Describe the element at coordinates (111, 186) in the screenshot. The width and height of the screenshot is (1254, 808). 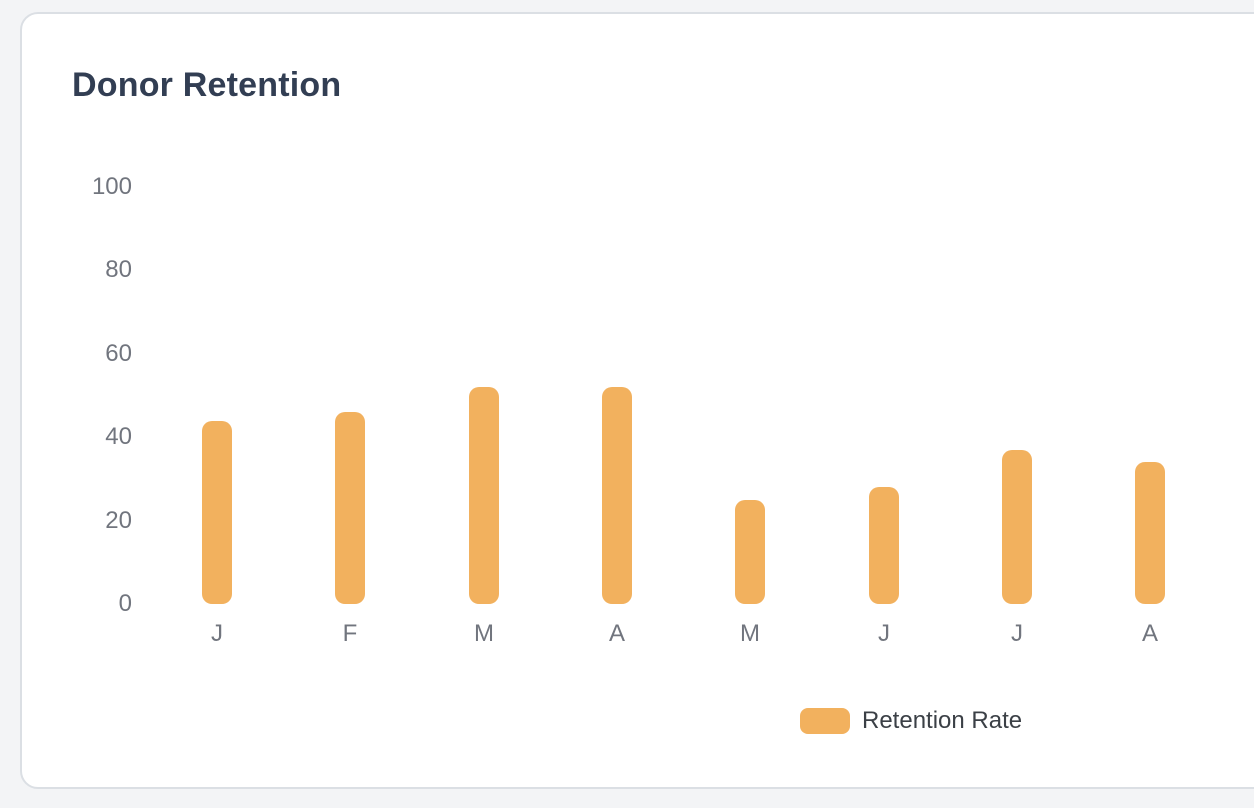
I see `y-tick-label-100: 100` at that location.